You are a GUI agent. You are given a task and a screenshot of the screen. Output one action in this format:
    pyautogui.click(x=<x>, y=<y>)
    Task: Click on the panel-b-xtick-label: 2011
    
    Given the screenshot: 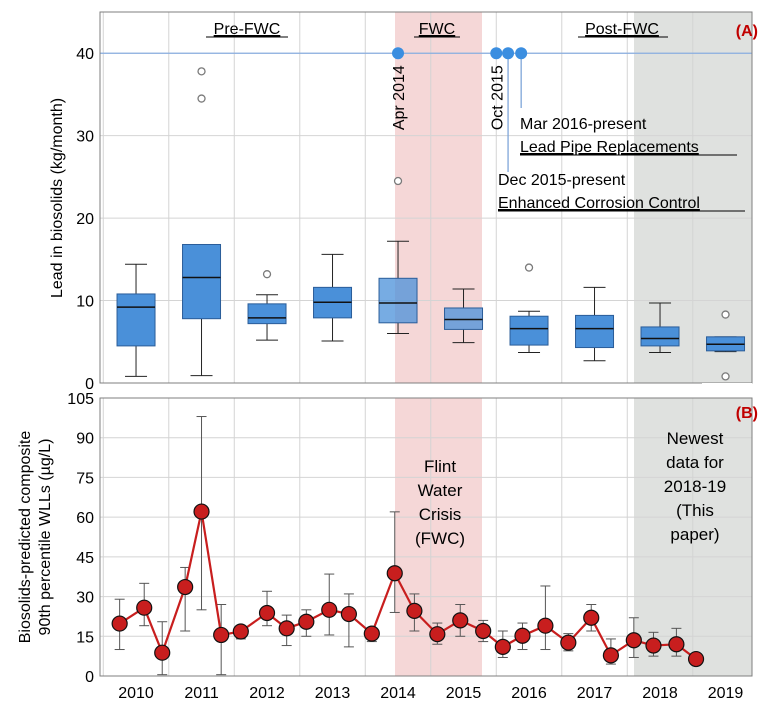 What is the action you would take?
    pyautogui.click(x=201, y=693)
    